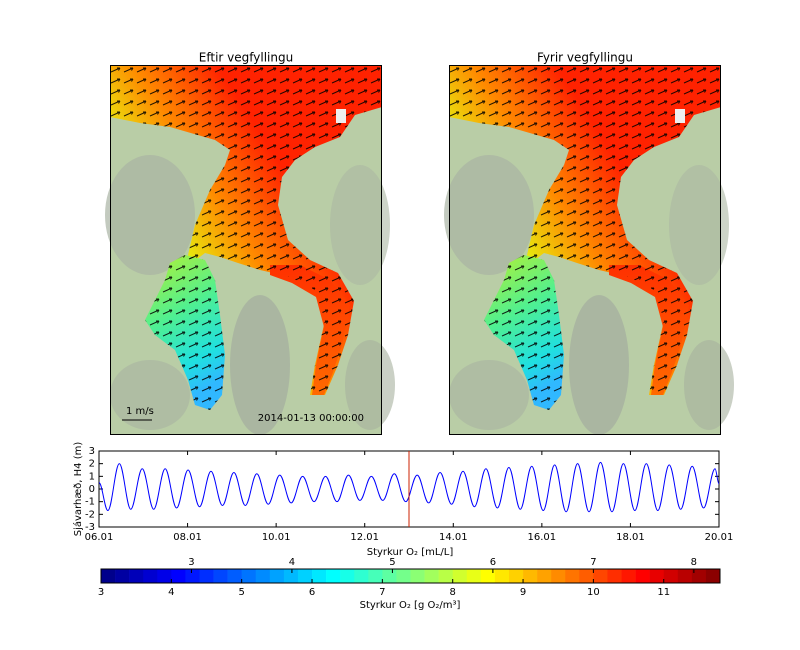  Describe the element at coordinates (453, 592) in the screenshot. I see `colorbar-tick-label: 8` at that location.